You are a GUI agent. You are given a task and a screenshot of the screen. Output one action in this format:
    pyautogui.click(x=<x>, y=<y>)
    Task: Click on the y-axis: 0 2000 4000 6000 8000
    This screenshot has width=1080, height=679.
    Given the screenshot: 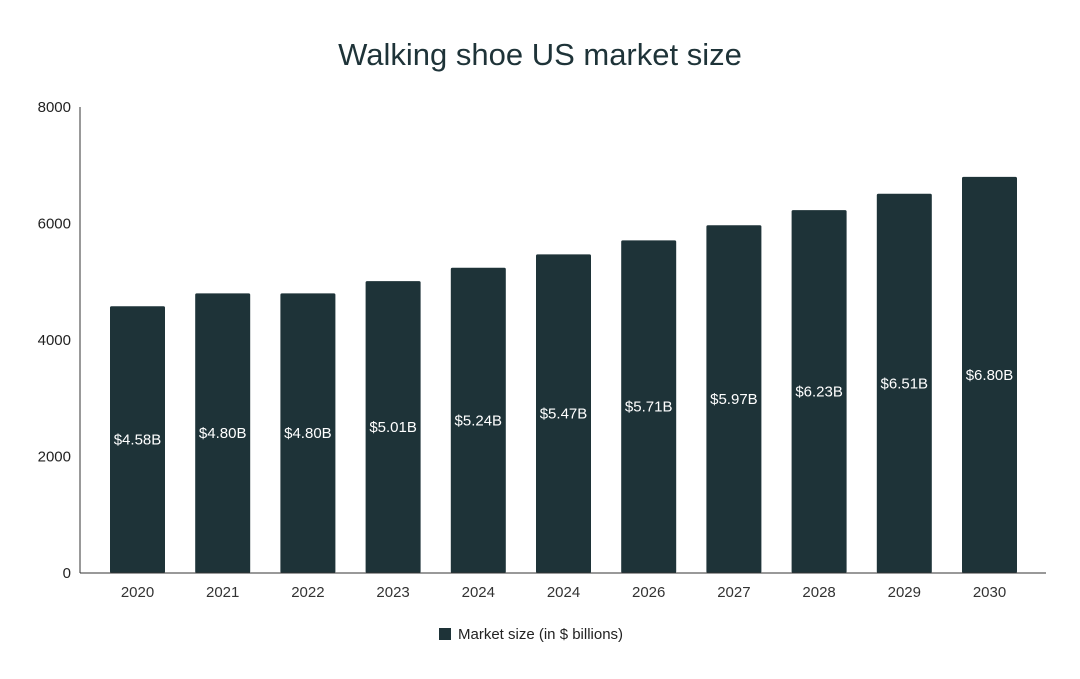 What is the action you would take?
    pyautogui.click(x=54, y=340)
    